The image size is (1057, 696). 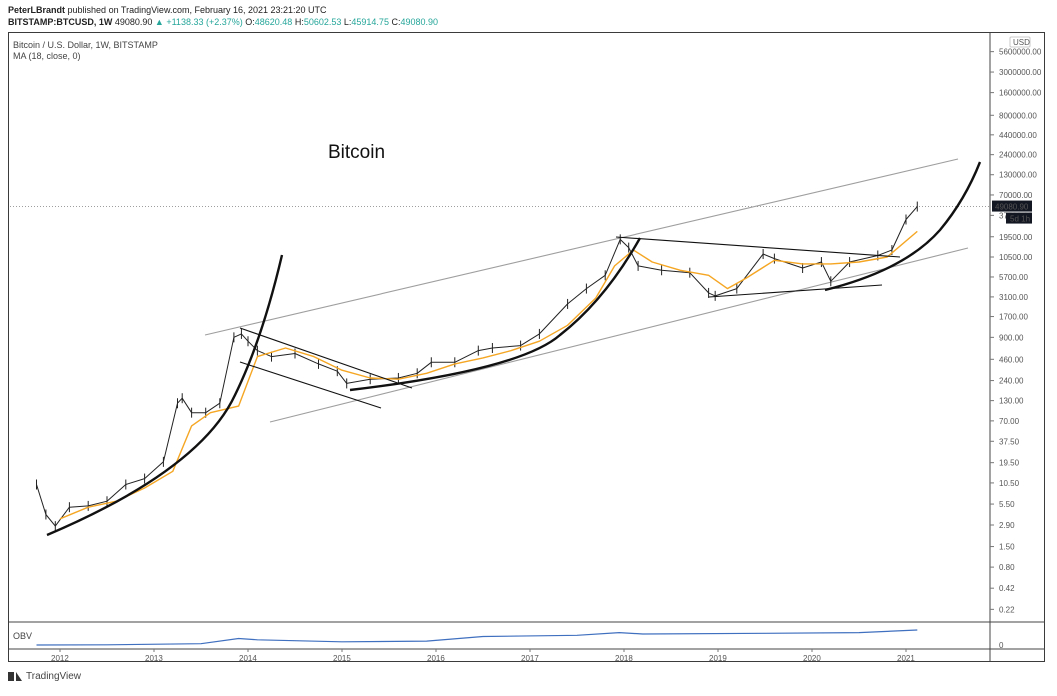 What do you see at coordinates (204, 22) in the screenshot?
I see `price-change: +1138.33 (+2.37%)` at bounding box center [204, 22].